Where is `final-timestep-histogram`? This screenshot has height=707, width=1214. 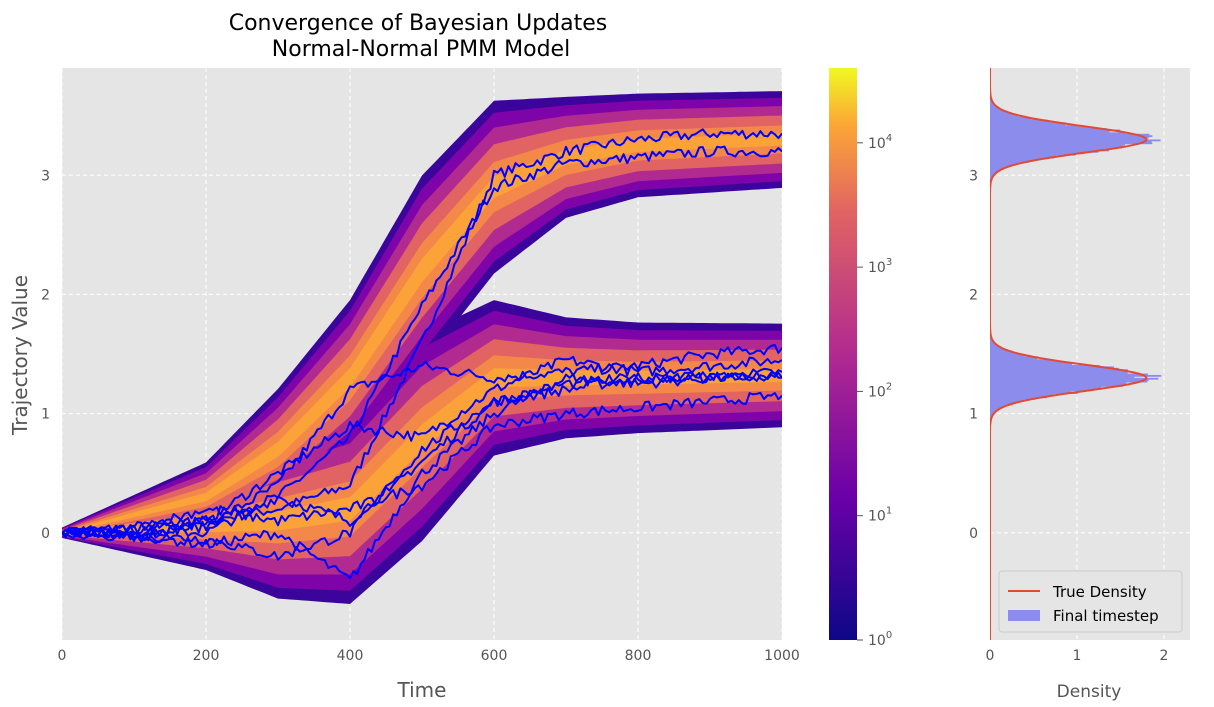 final-timestep-histogram is located at coordinates (1076, 259).